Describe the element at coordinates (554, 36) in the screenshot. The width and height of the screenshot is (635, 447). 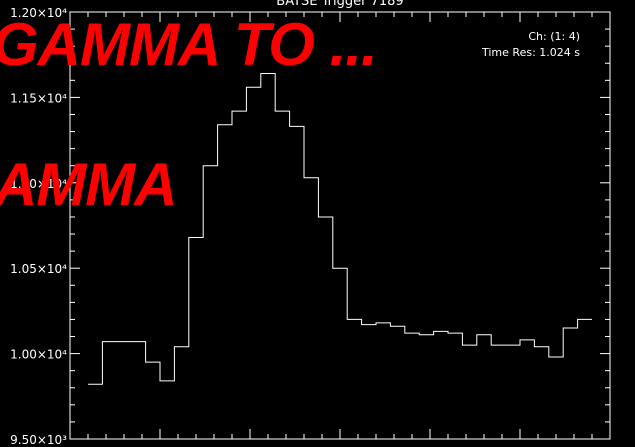
I see `channel-info: Ch: (1: 4)` at that location.